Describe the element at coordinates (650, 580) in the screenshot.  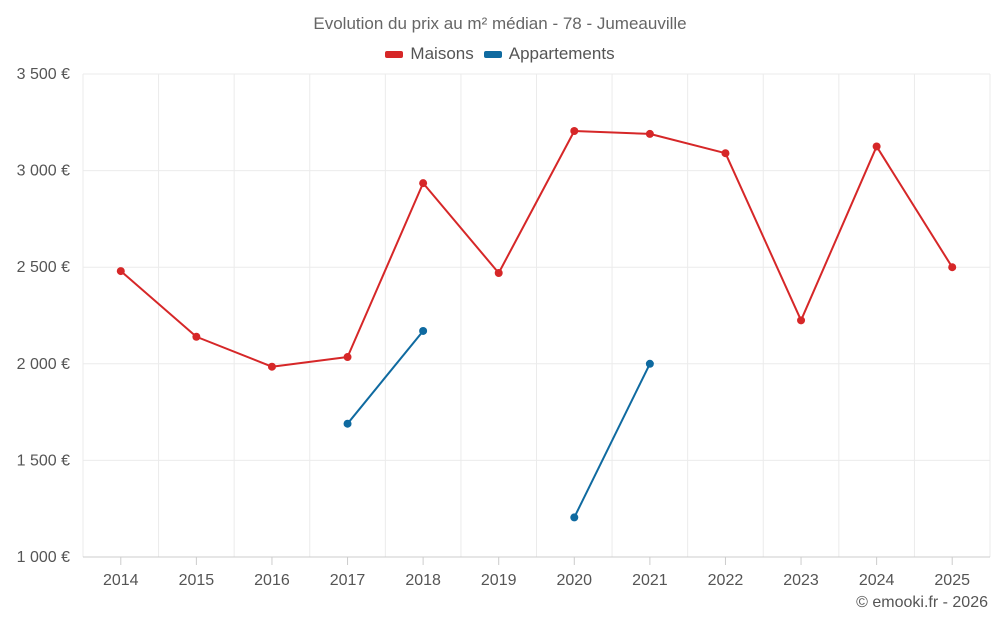
I see `x-tick-label: 2021` at that location.